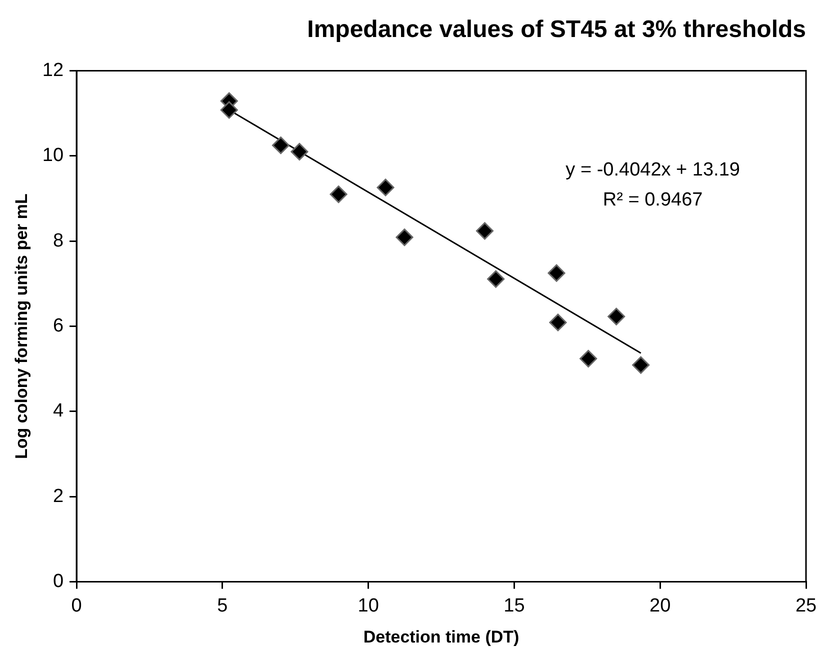 The height and width of the screenshot is (658, 828). Describe the element at coordinates (652, 200) in the screenshot. I see `annotation: R² = 0.9467` at that location.